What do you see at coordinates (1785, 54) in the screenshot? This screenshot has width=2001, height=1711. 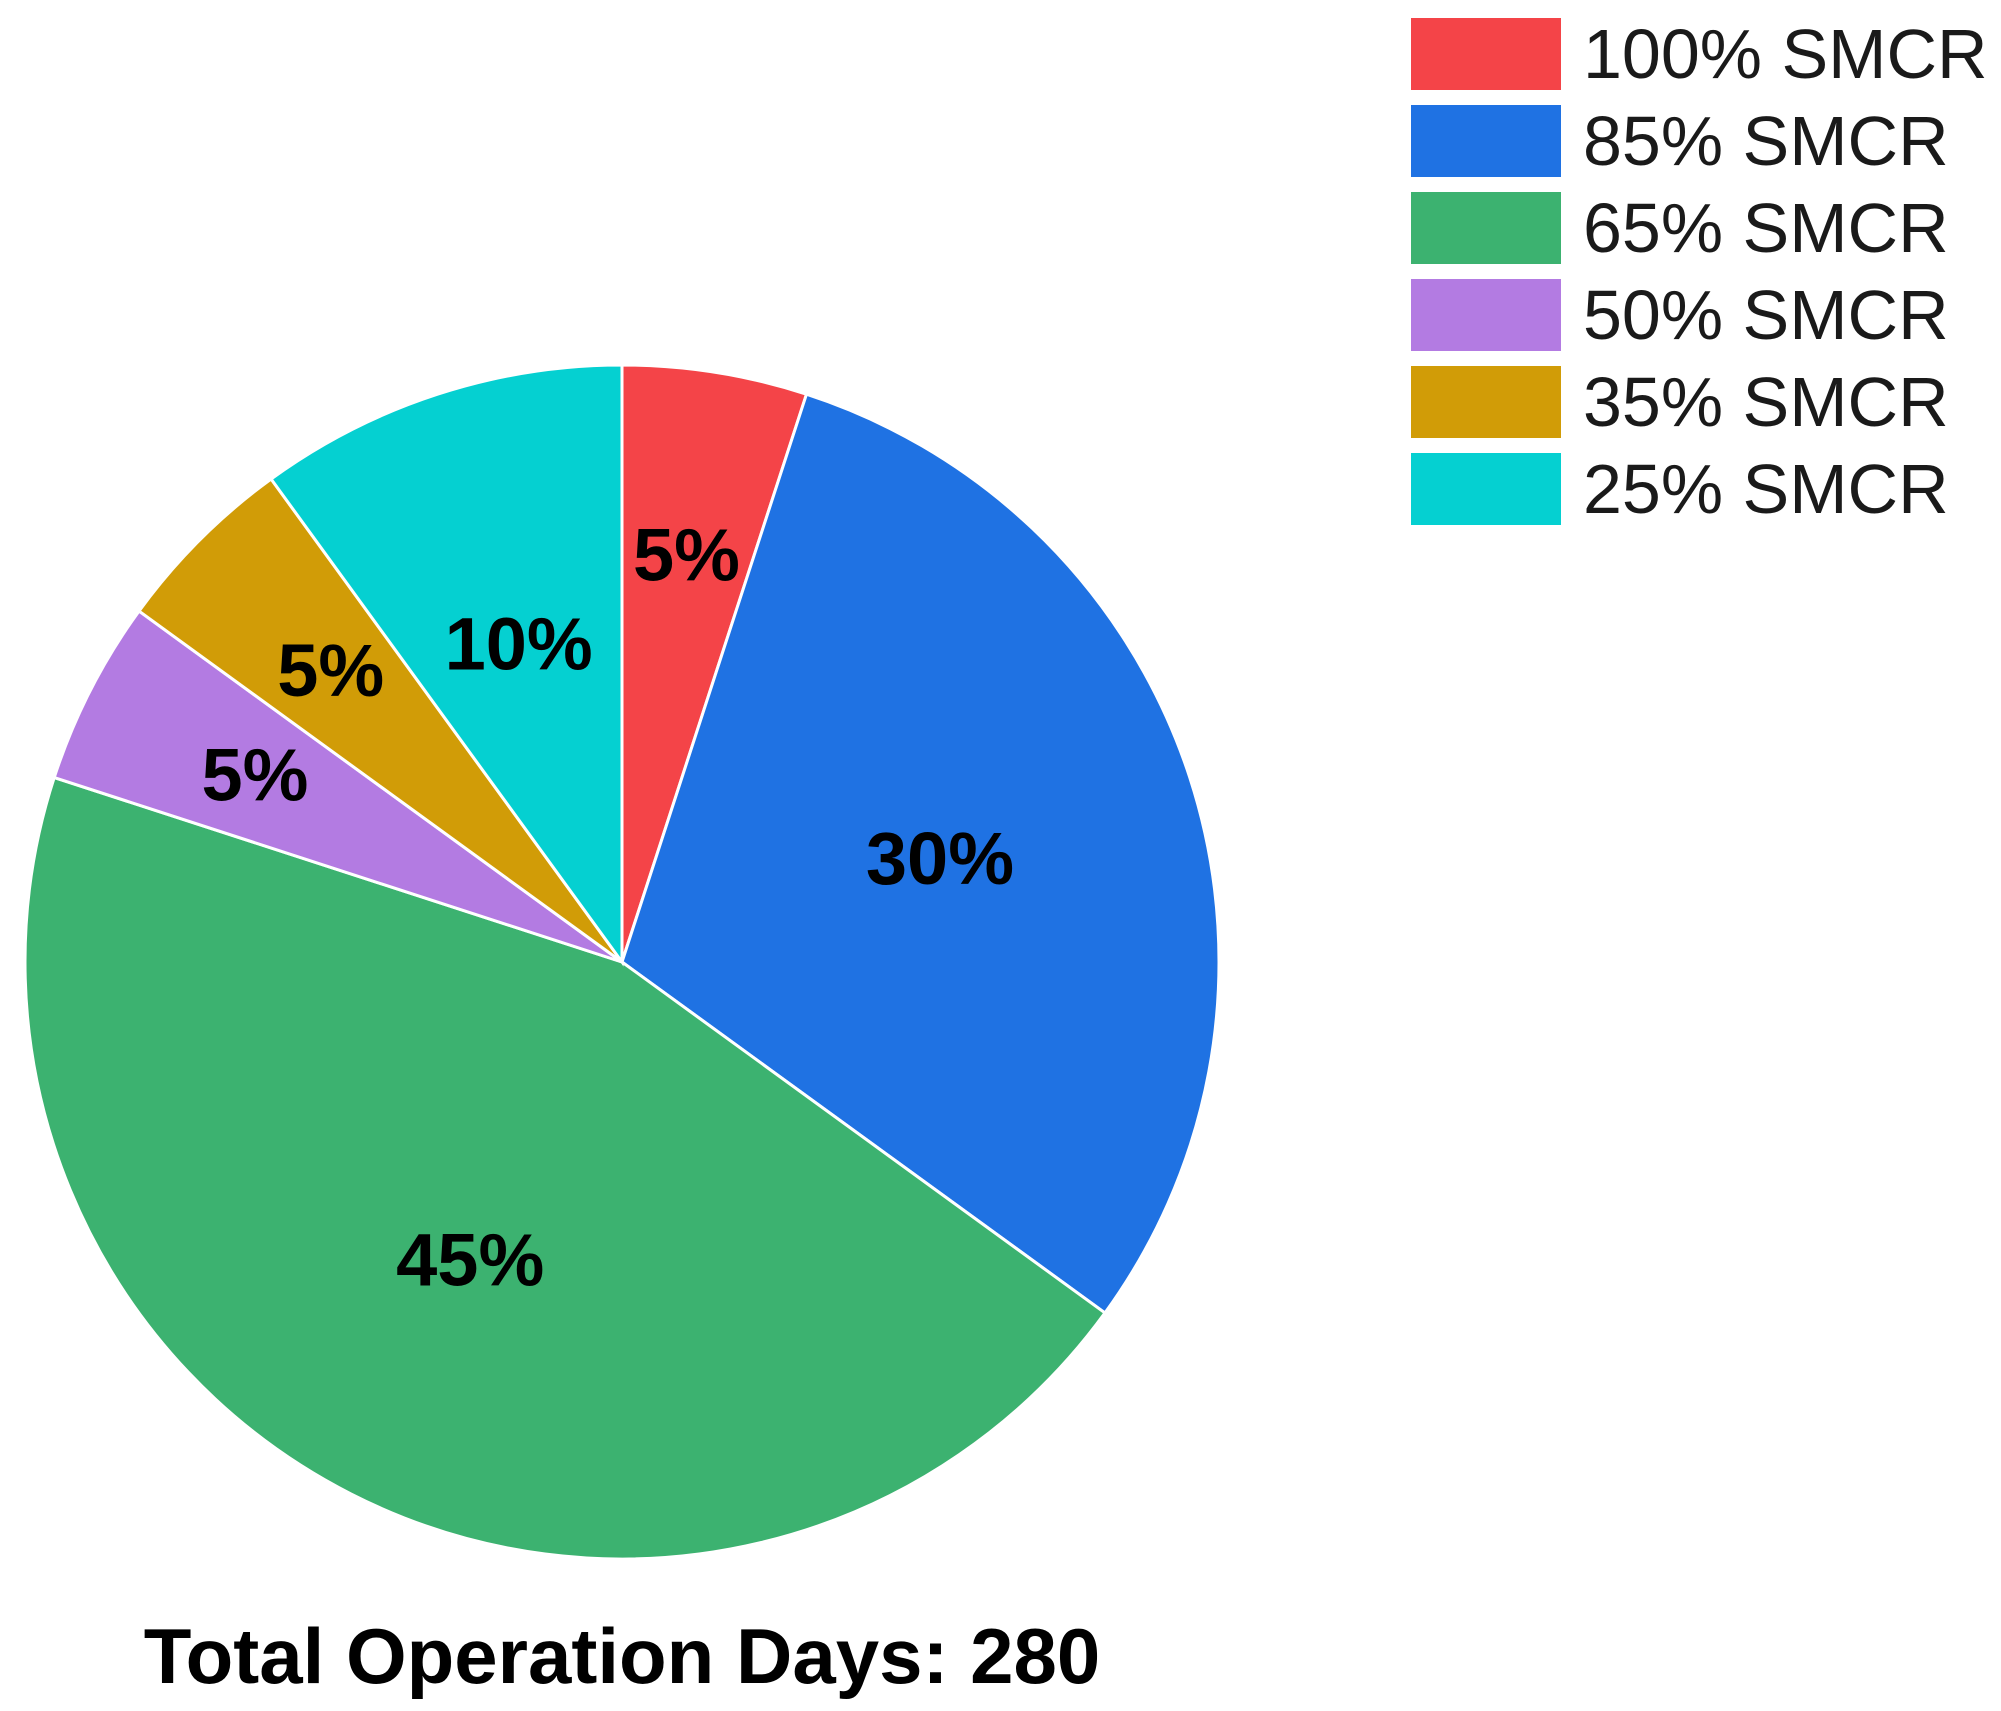 I see `legend-label: 100% SMCR` at bounding box center [1785, 54].